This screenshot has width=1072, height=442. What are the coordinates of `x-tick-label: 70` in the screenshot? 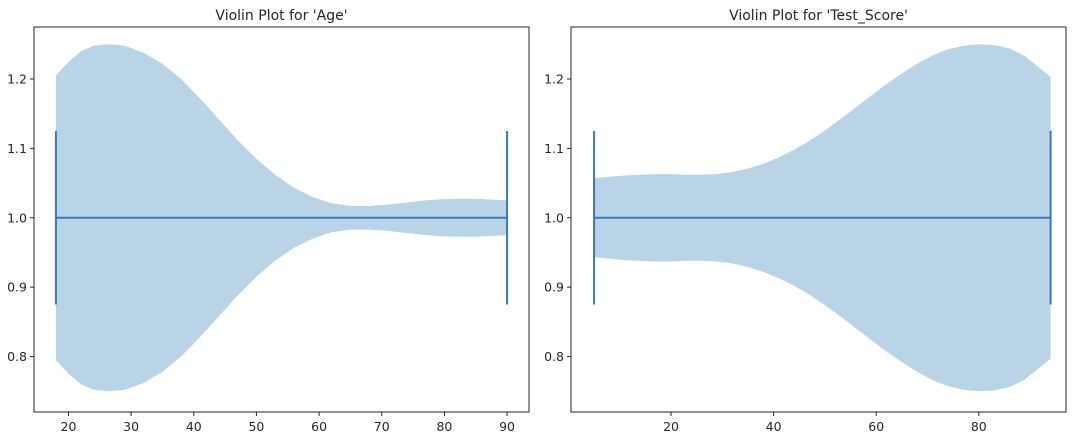 It's located at (382, 426).